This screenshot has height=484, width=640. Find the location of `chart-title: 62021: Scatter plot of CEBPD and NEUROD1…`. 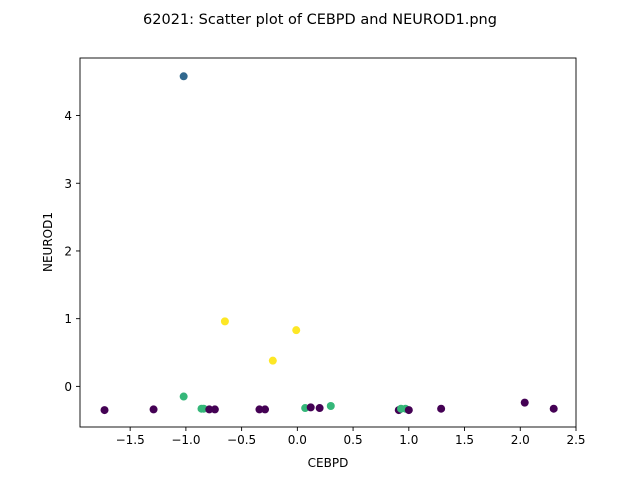

chart-title: 62021: Scatter plot of CEBPD and NEUROD1… is located at coordinates (320, 20).